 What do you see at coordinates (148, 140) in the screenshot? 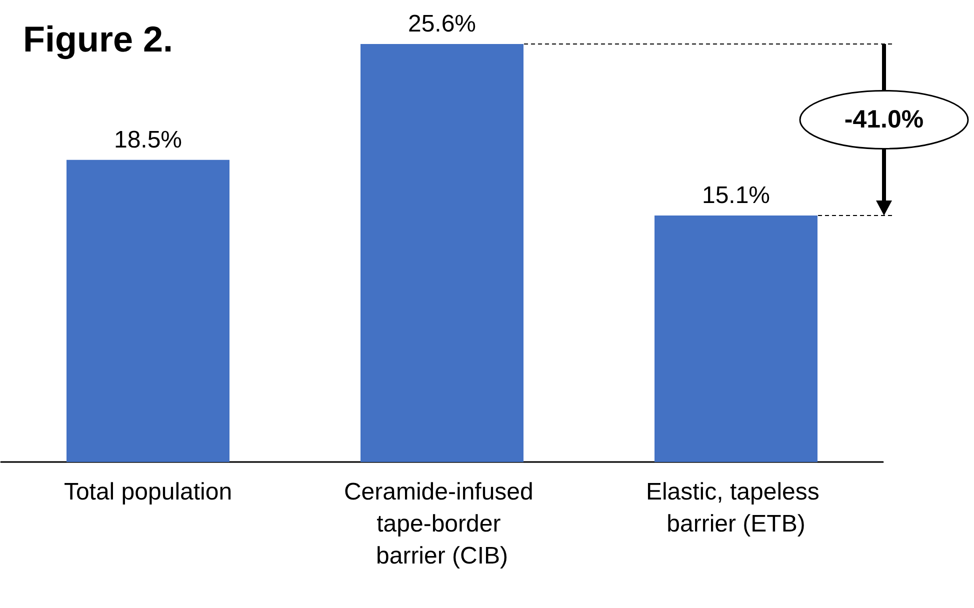
I see `data-label: 18.5%` at bounding box center [148, 140].